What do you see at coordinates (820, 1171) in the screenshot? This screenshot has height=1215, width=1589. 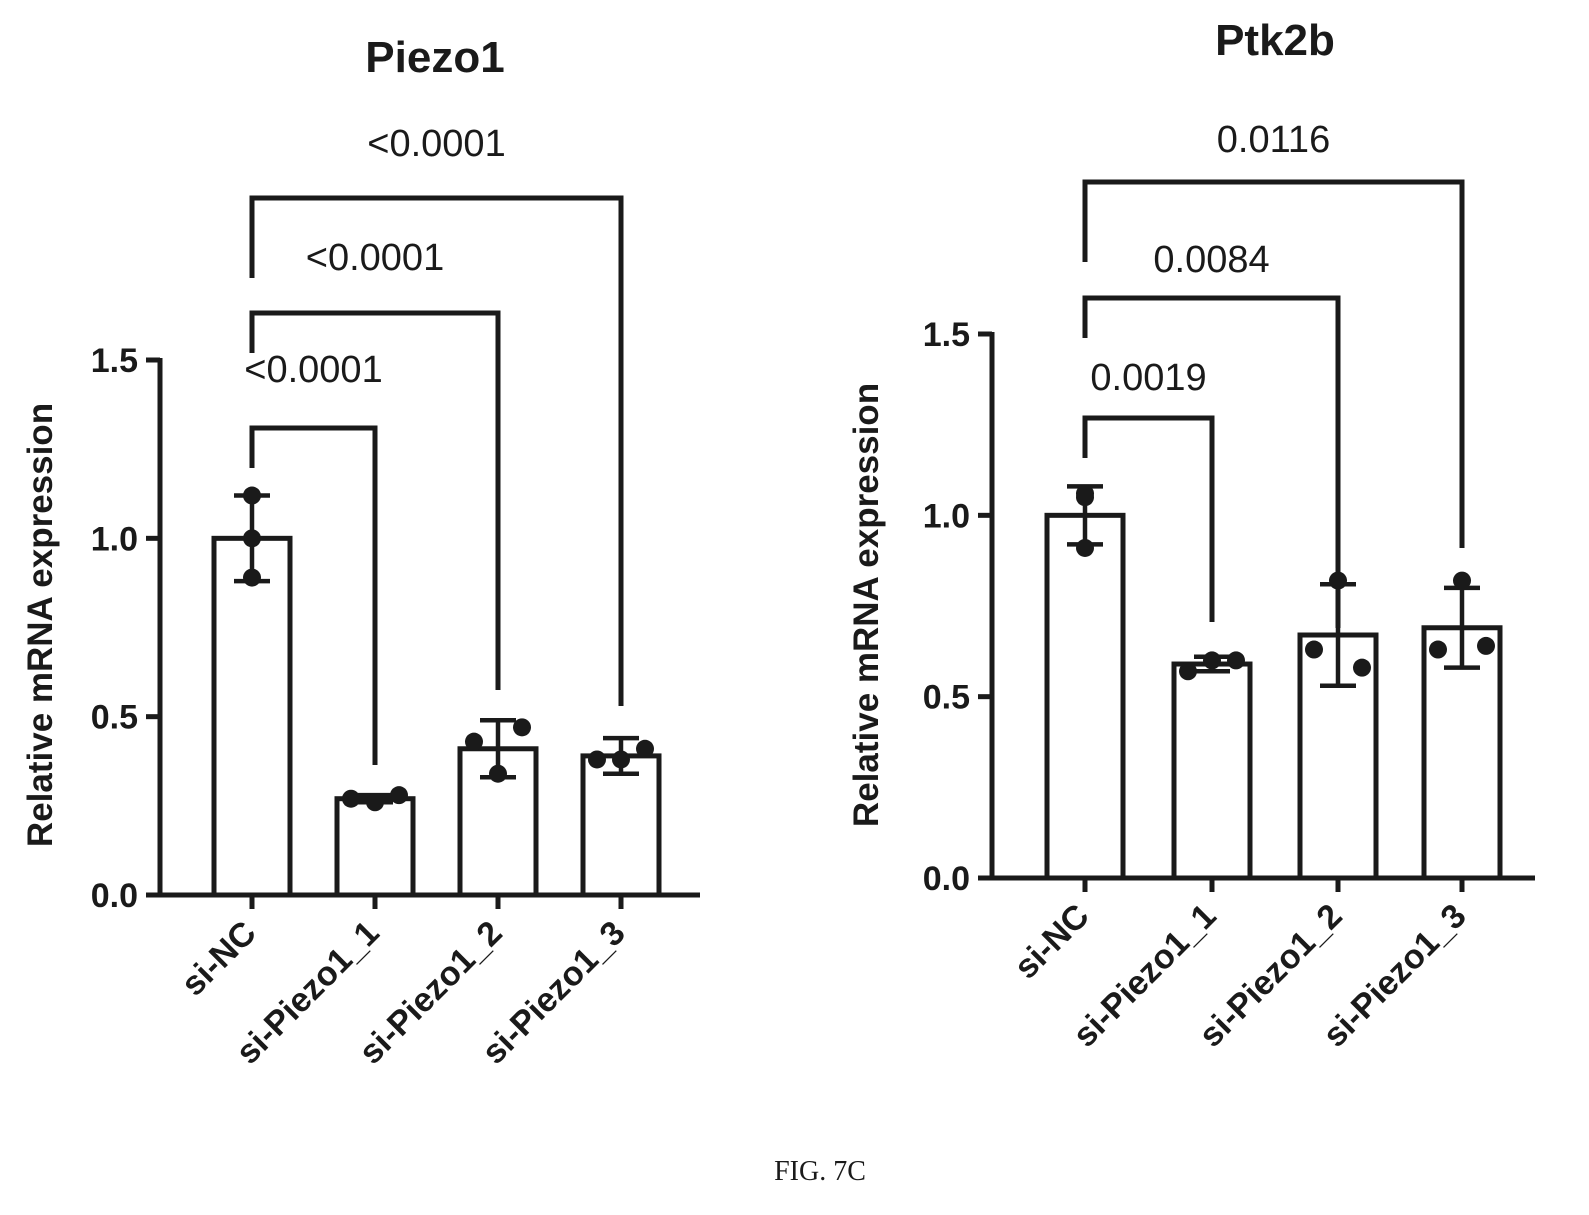 I see `figure-caption: FIG. 7C` at bounding box center [820, 1171].